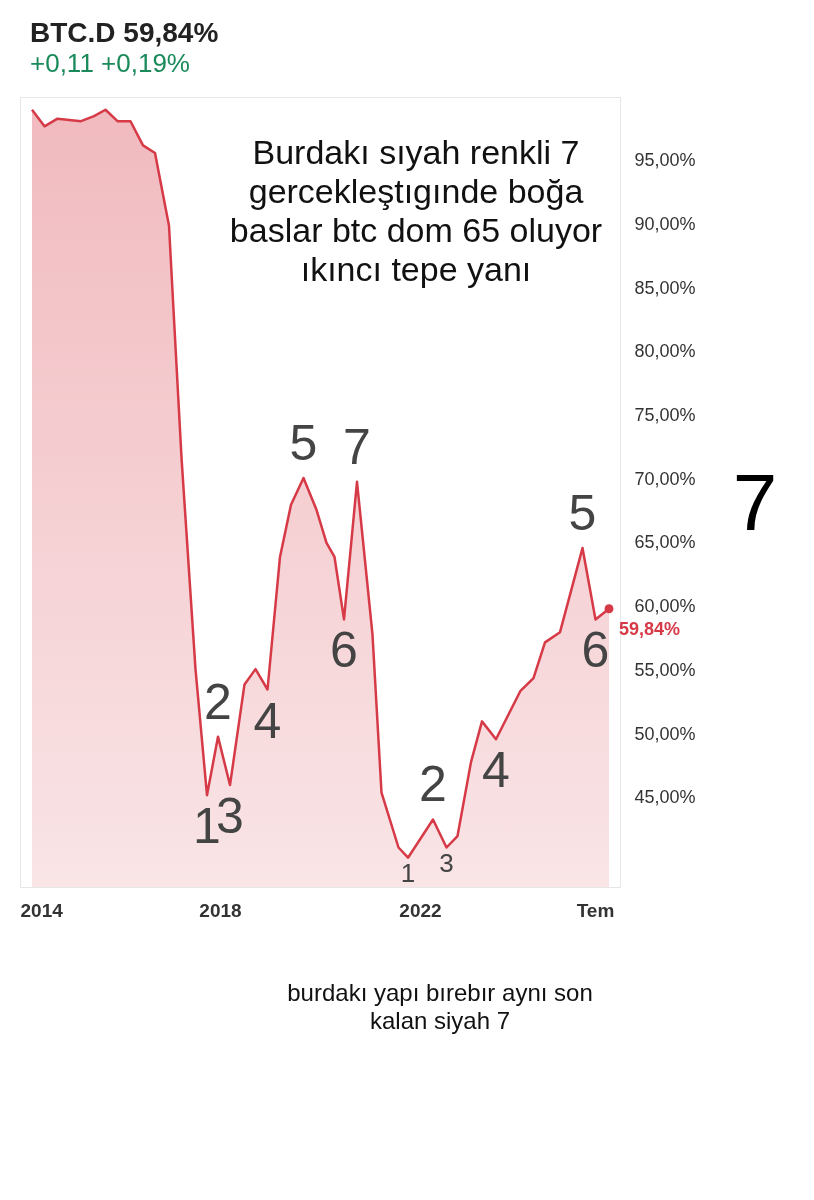 The image size is (814, 1200). I want to click on y-tick-label: 90,00%, so click(665, 223).